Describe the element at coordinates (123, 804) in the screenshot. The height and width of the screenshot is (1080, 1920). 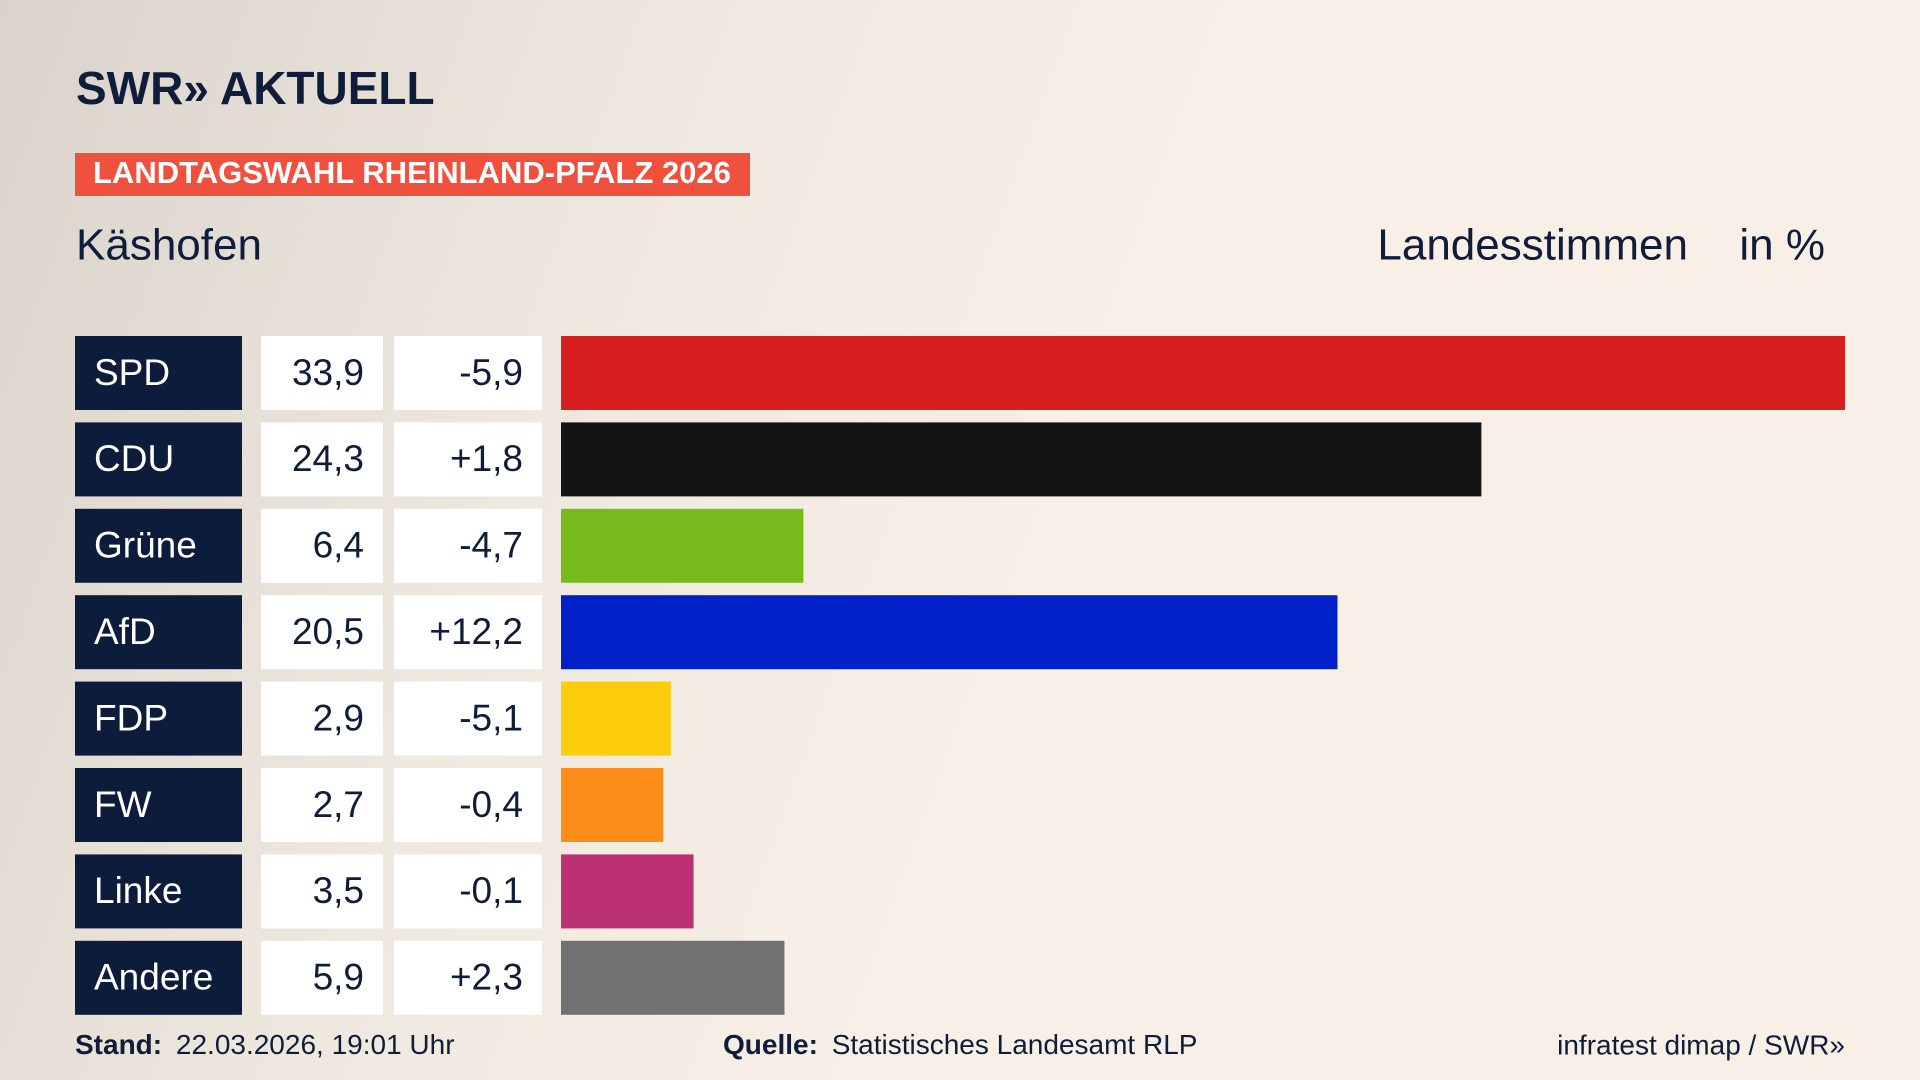
I see `party-label: FW` at that location.